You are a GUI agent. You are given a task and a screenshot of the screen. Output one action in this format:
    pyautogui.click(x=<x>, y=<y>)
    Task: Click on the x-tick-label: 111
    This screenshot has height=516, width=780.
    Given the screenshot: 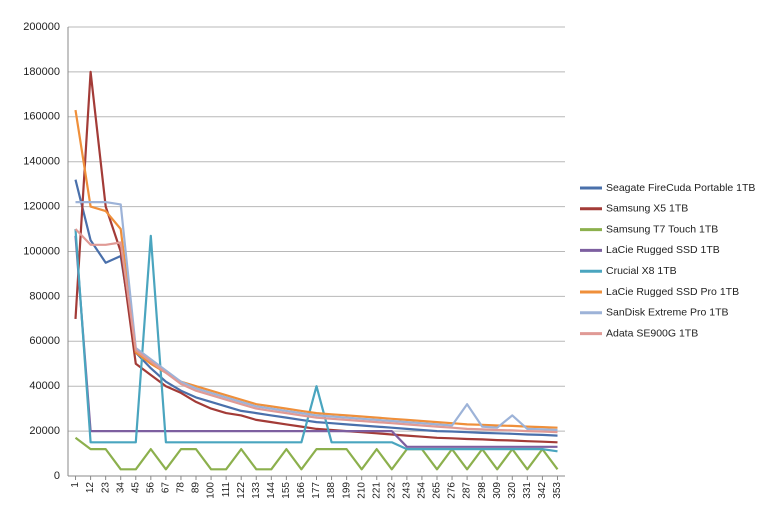 What is the action you would take?
    pyautogui.click(x=226, y=490)
    